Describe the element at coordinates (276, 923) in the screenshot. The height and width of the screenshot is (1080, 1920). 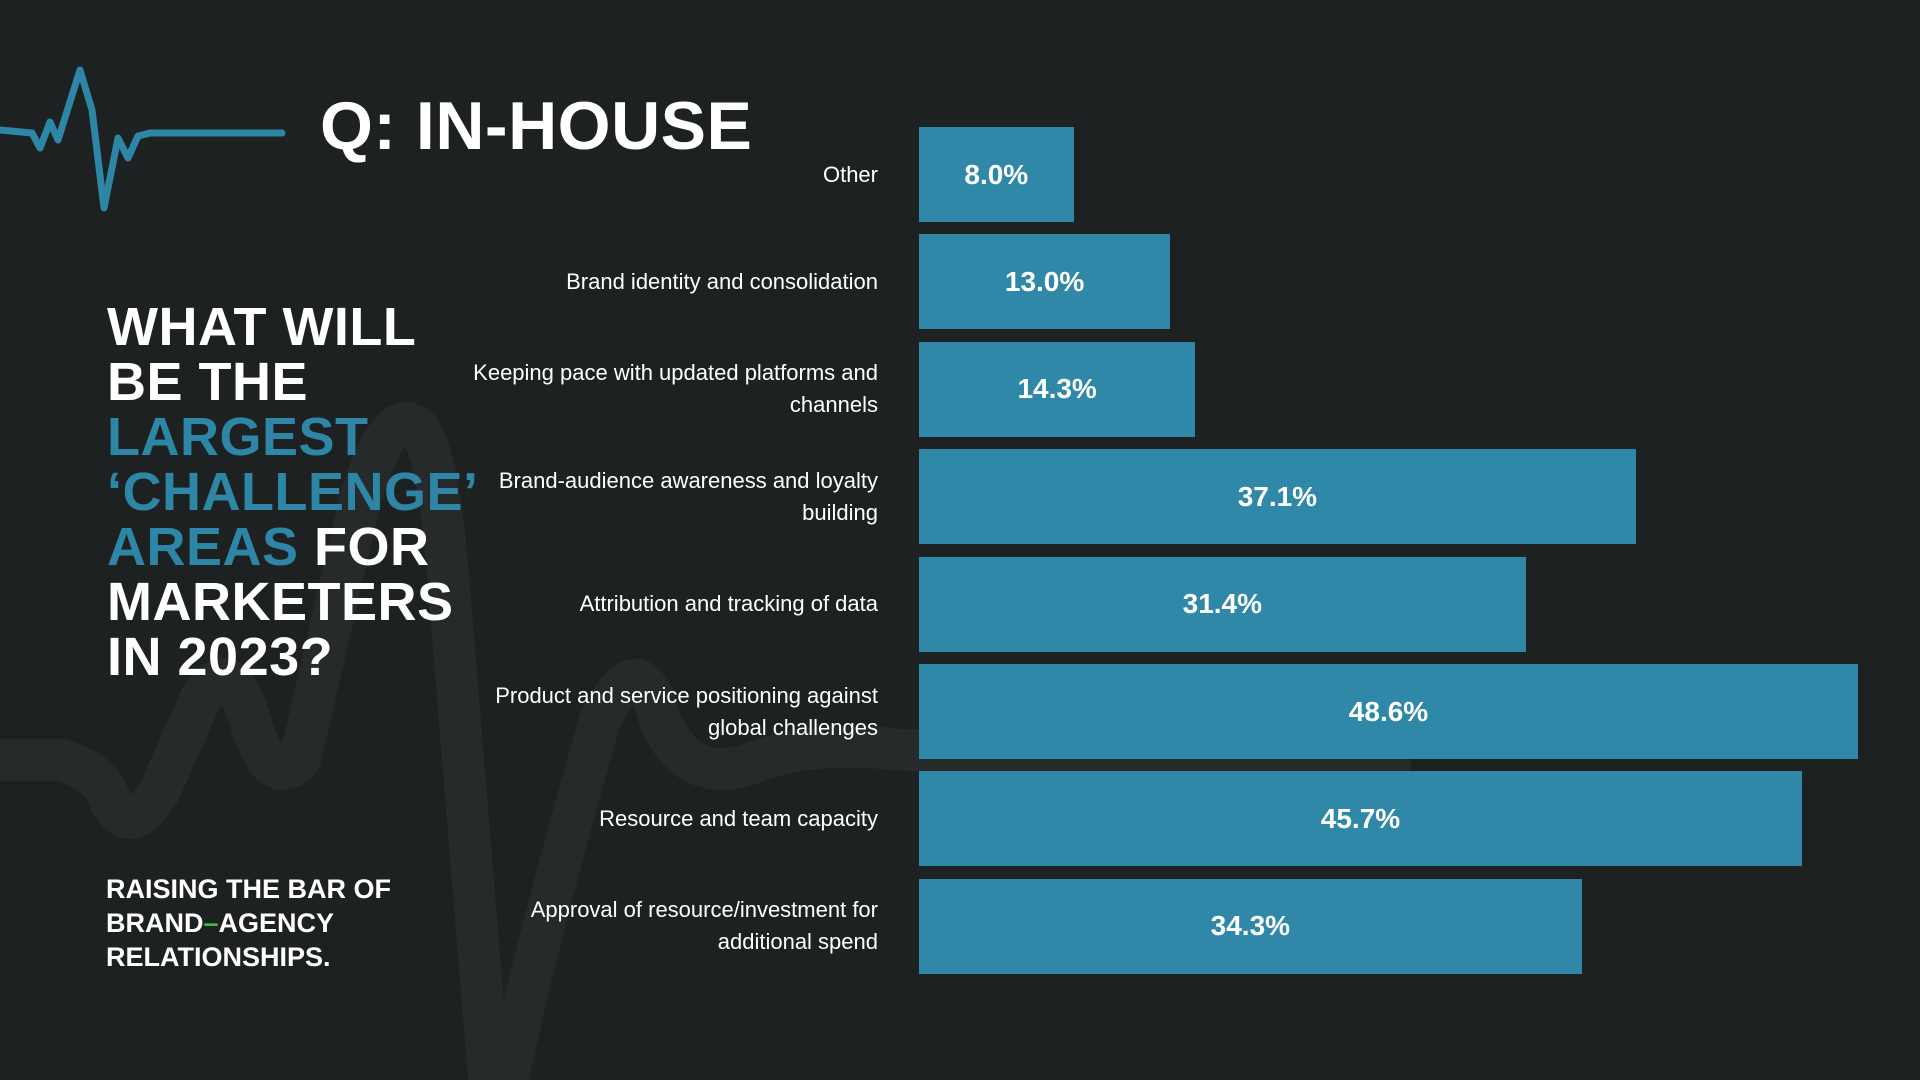
I see `tagline-agency: AGENCY` at that location.